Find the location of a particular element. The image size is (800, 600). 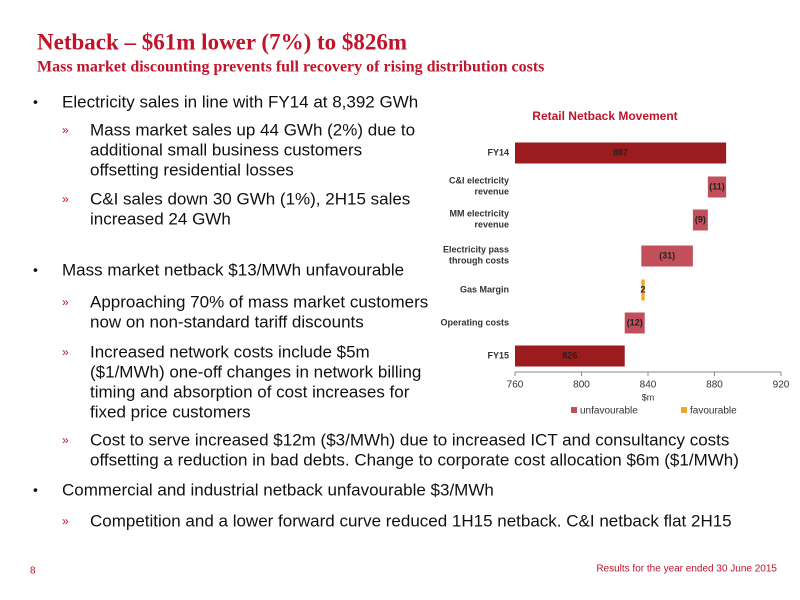

title: Netback – $61m lower (7%) to $826m is located at coordinates (222, 41).